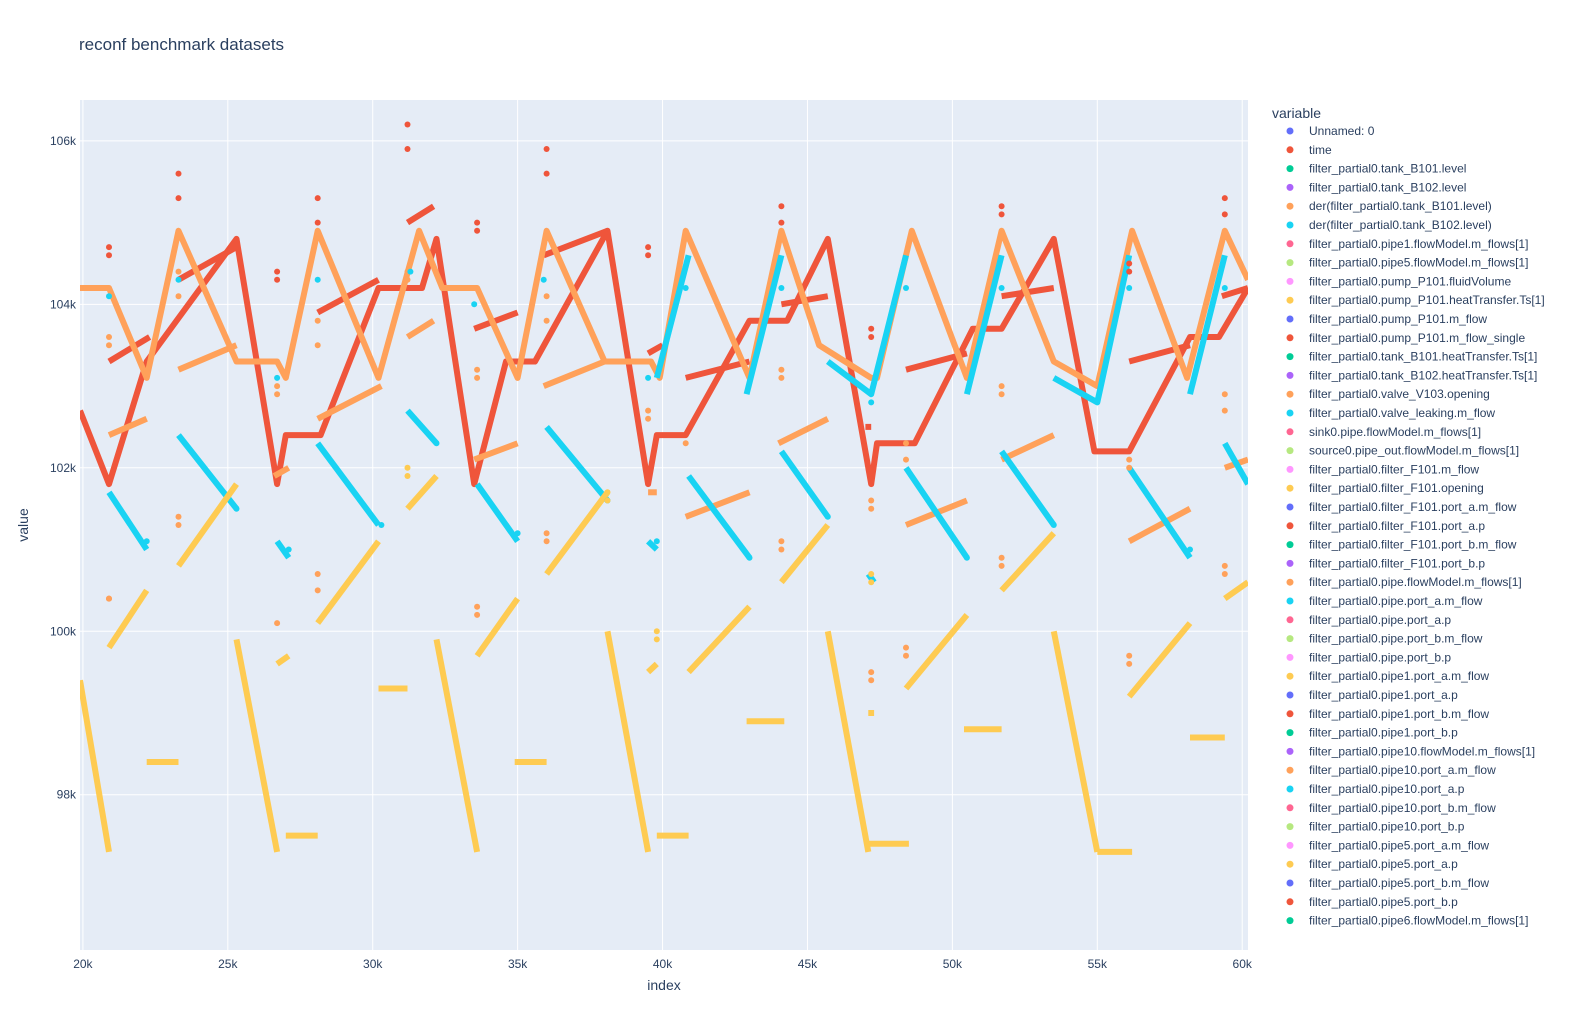  What do you see at coordinates (1369, 620) in the screenshot?
I see `legend-item: filter_partial0.pipe.port_a.p` at bounding box center [1369, 620].